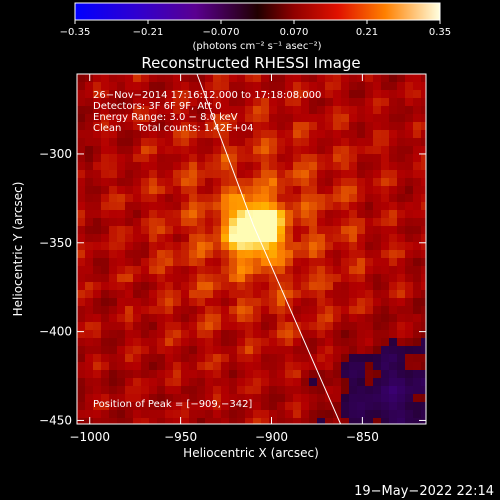 The width and height of the screenshot is (500, 500). What do you see at coordinates (55, 420) in the screenshot?
I see `y-tick-label: −450` at bounding box center [55, 420].